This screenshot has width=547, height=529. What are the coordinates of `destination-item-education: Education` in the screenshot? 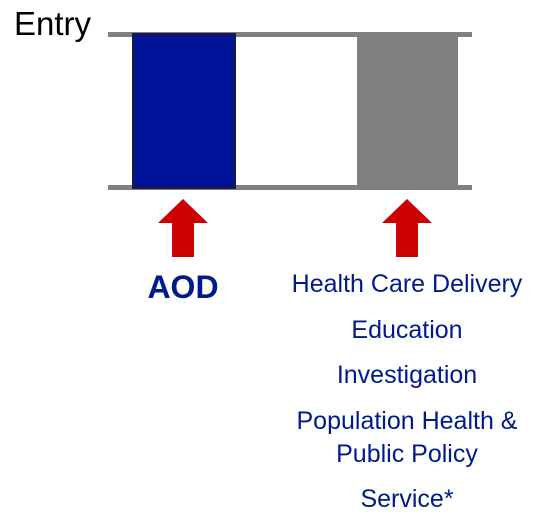 It's located at (407, 329).